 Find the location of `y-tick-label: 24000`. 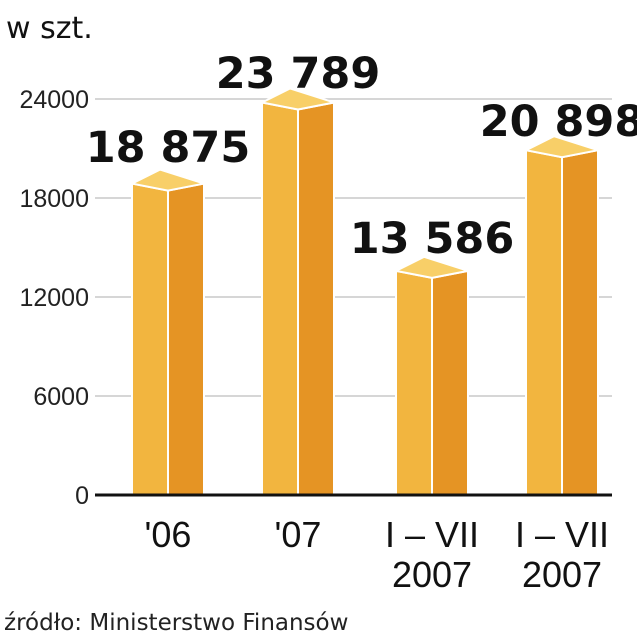

y-tick-label: 24000 is located at coordinates (54, 100).